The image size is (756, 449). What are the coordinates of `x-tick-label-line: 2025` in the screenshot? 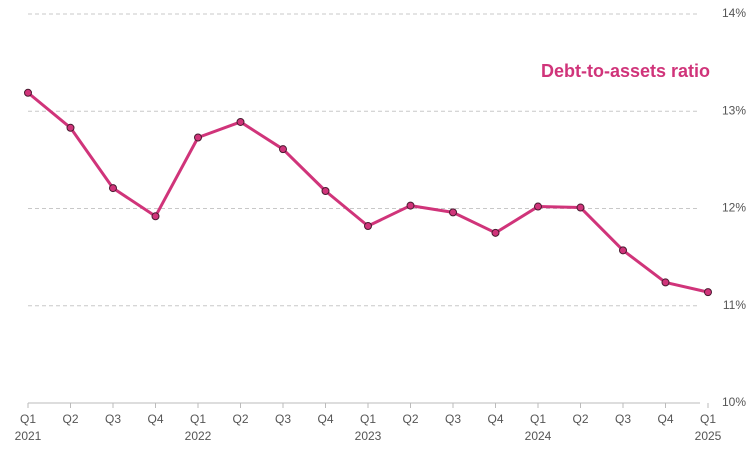 It's located at (708, 436).